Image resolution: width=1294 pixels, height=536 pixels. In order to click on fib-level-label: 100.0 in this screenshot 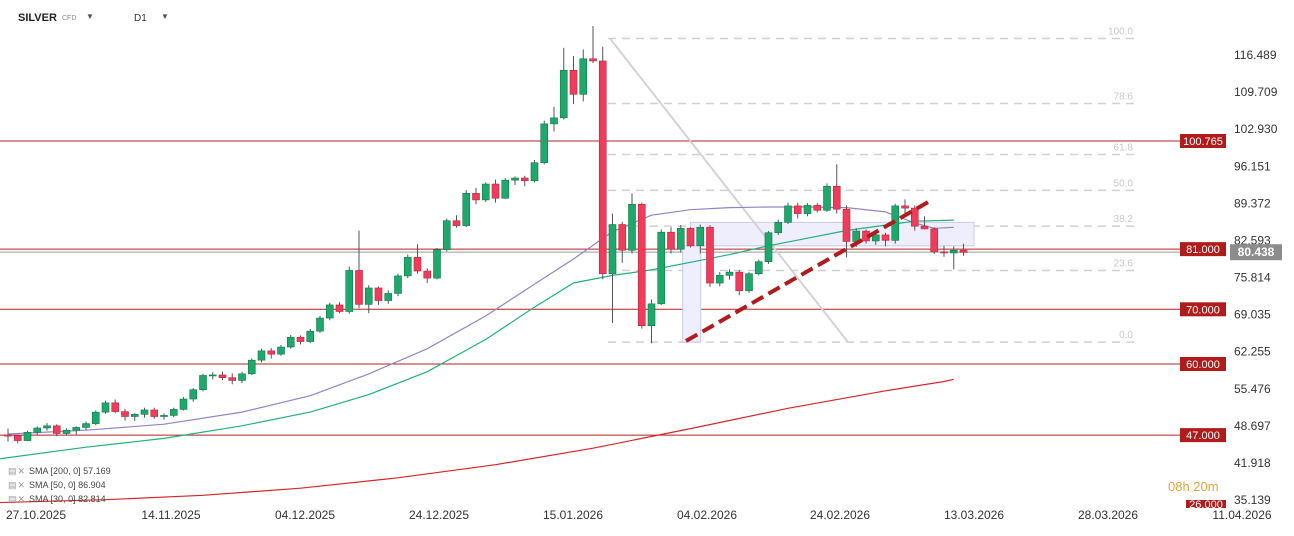, I will do `click(1120, 32)`.